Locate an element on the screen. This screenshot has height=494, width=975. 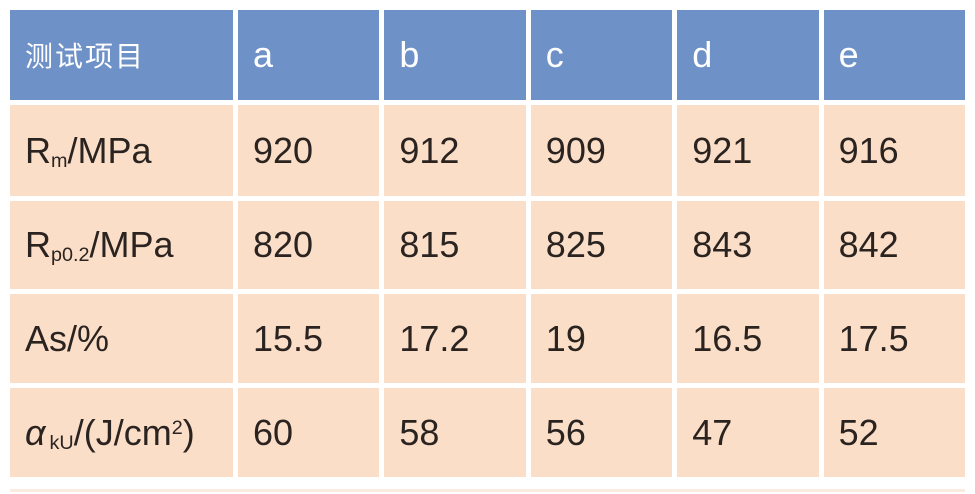
data-cell-rm-e: 916 is located at coordinates (894, 150).